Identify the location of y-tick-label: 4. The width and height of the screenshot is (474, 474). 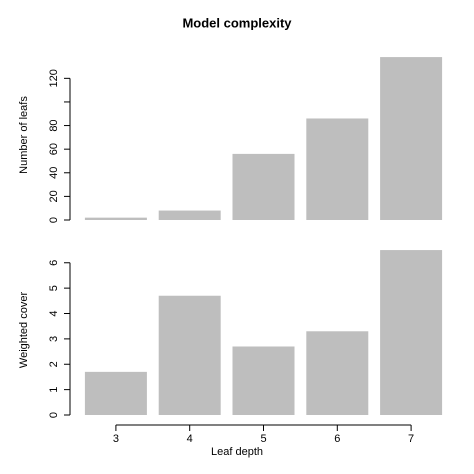
(54, 313).